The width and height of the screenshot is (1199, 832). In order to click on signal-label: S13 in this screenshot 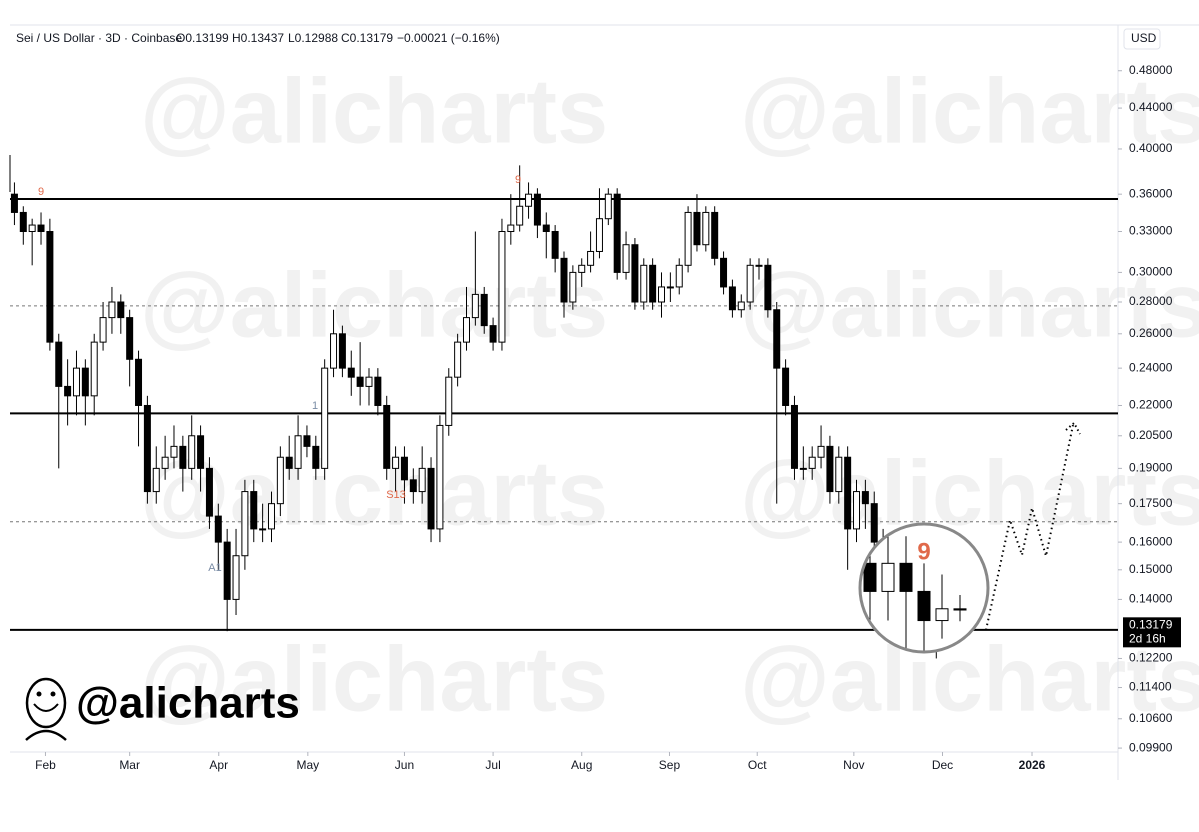, I will do `click(396, 495)`.